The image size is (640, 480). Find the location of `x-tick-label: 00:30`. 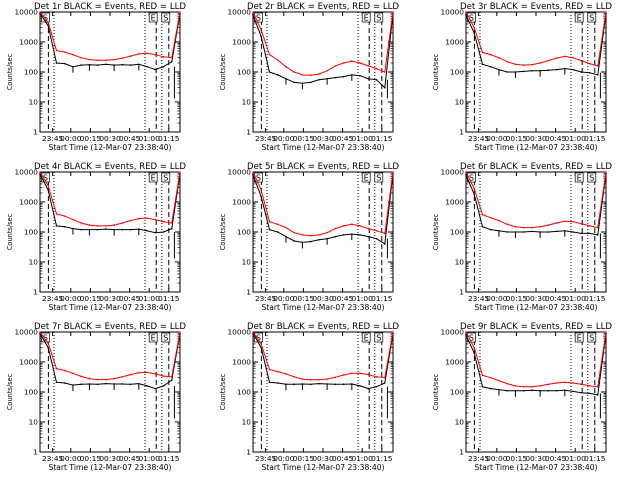

x-tick-label: 00:30 is located at coordinates (110, 458).